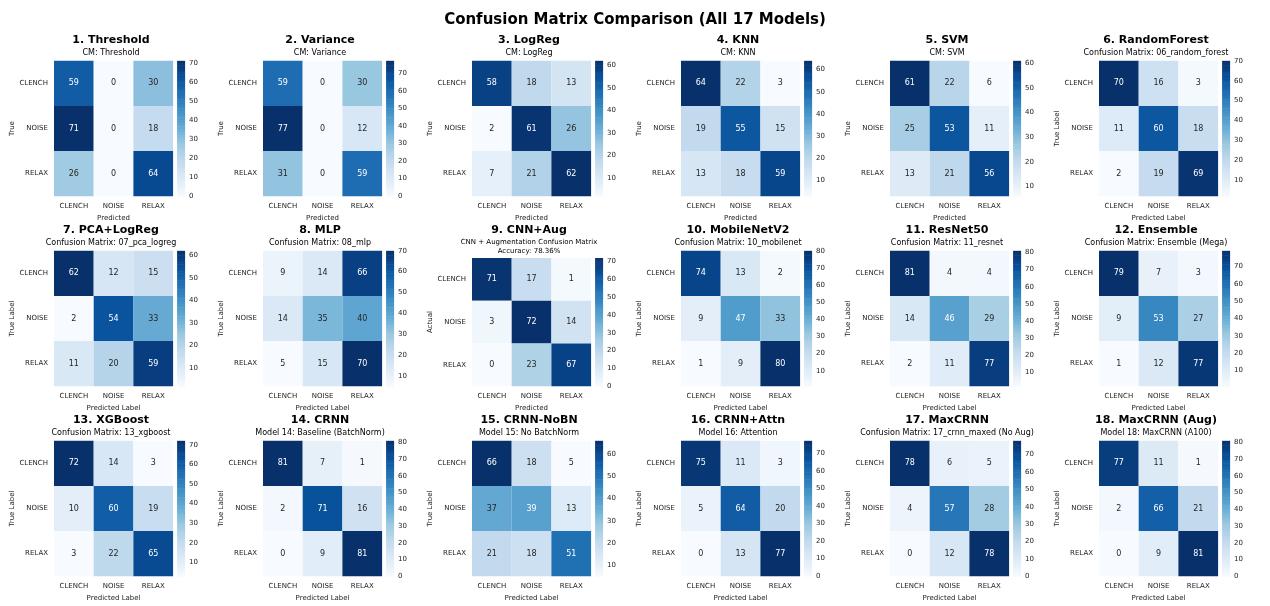  What do you see at coordinates (113, 318) in the screenshot?
I see `data-label: 54` at bounding box center [113, 318].